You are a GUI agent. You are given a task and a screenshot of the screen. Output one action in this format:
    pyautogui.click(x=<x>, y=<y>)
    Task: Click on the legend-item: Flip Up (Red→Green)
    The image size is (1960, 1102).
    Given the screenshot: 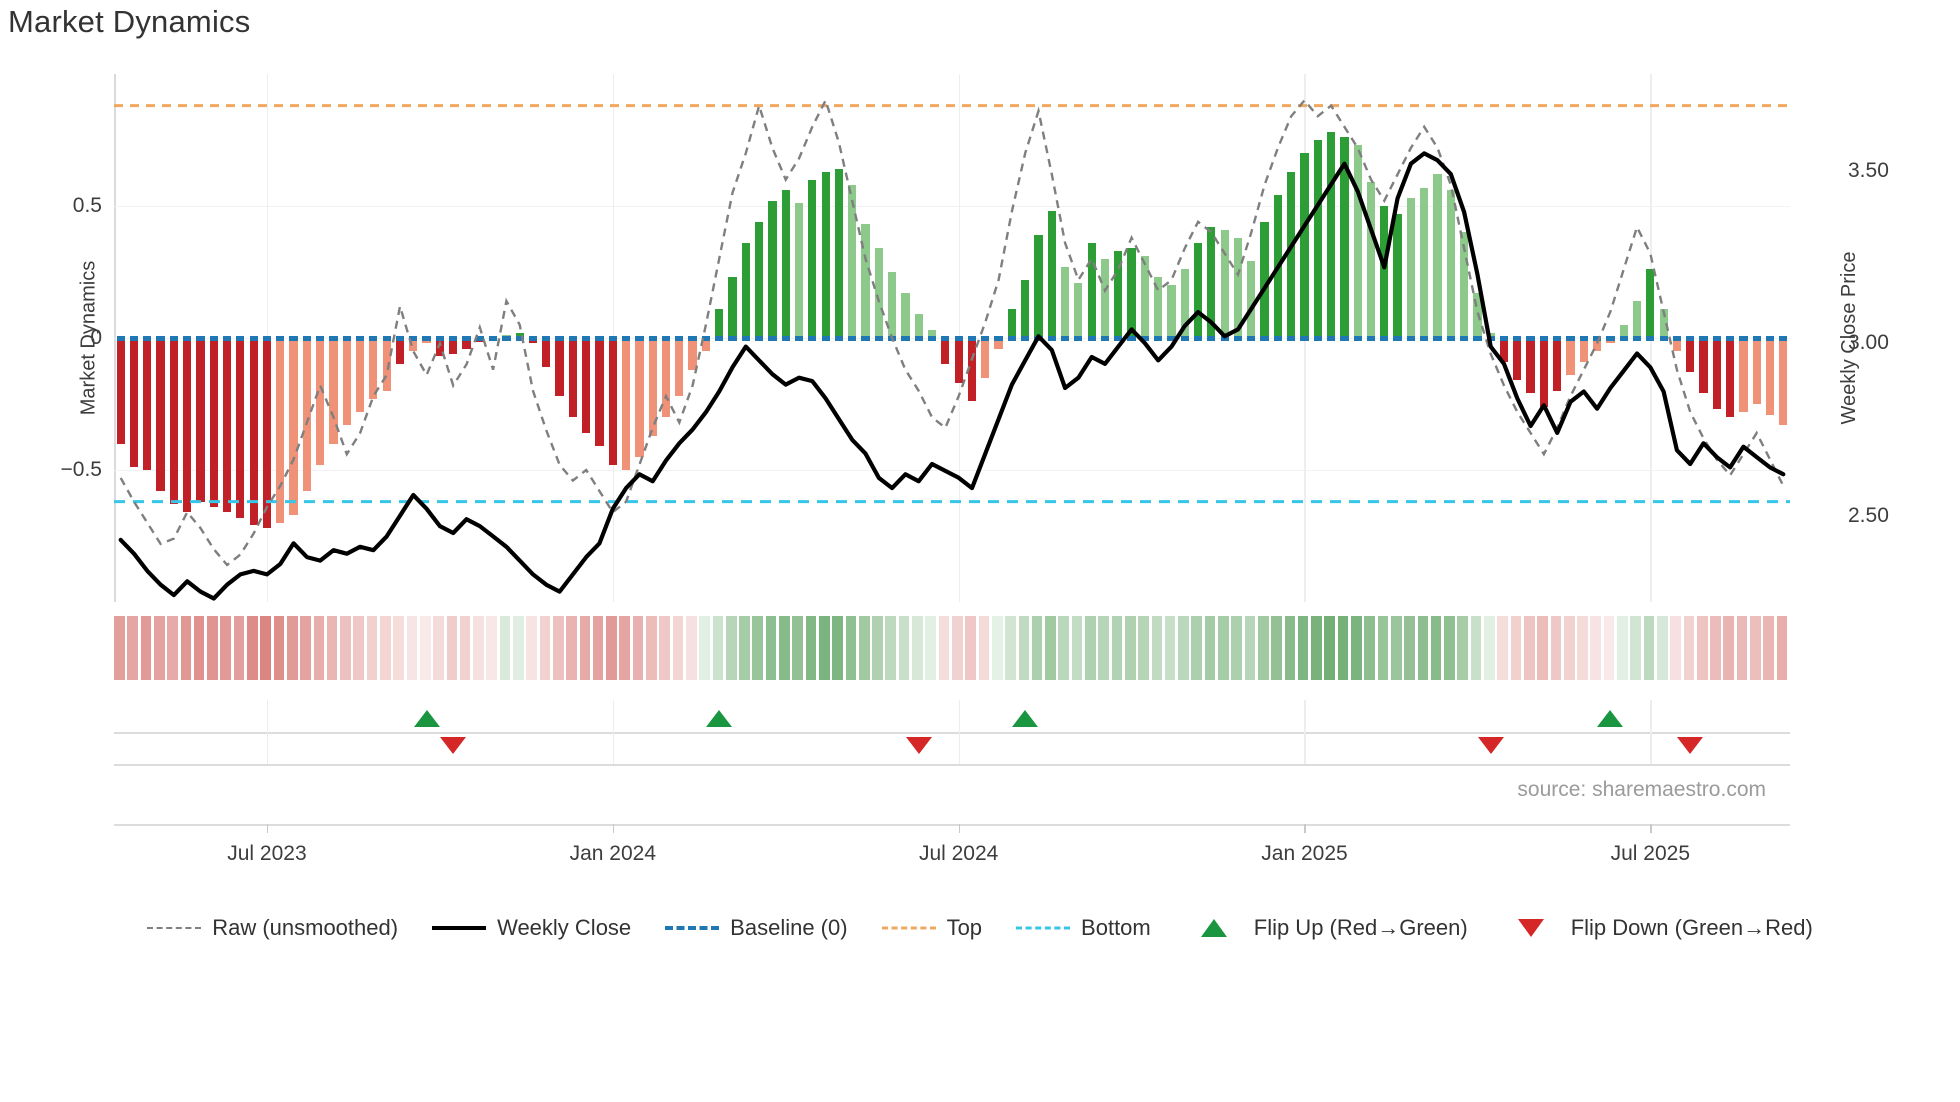 What is the action you would take?
    pyautogui.click(x=1326, y=928)
    